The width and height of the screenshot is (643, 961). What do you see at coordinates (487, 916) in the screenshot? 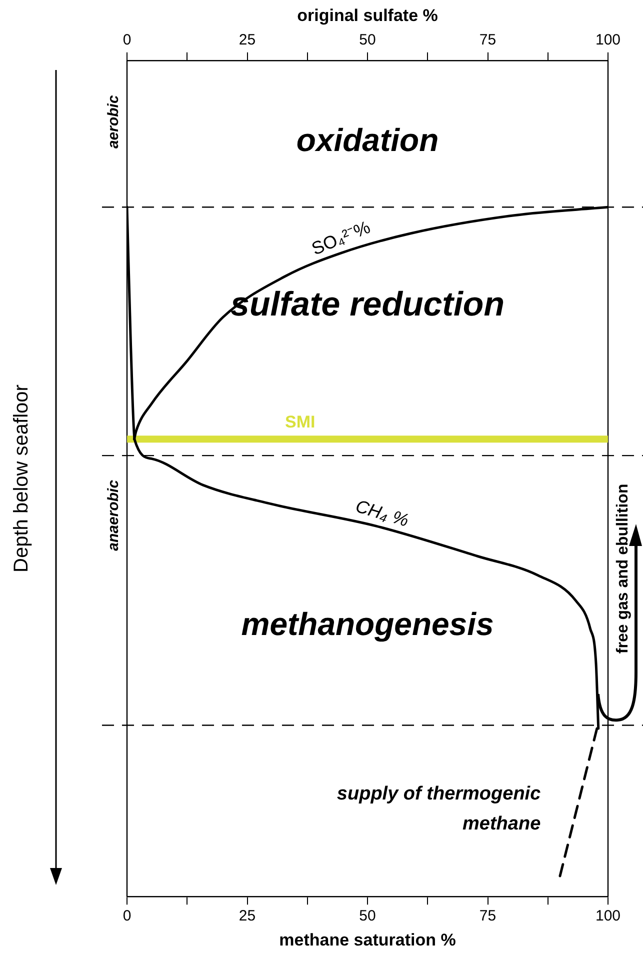
I see `x-tick-label: 75` at bounding box center [487, 916].